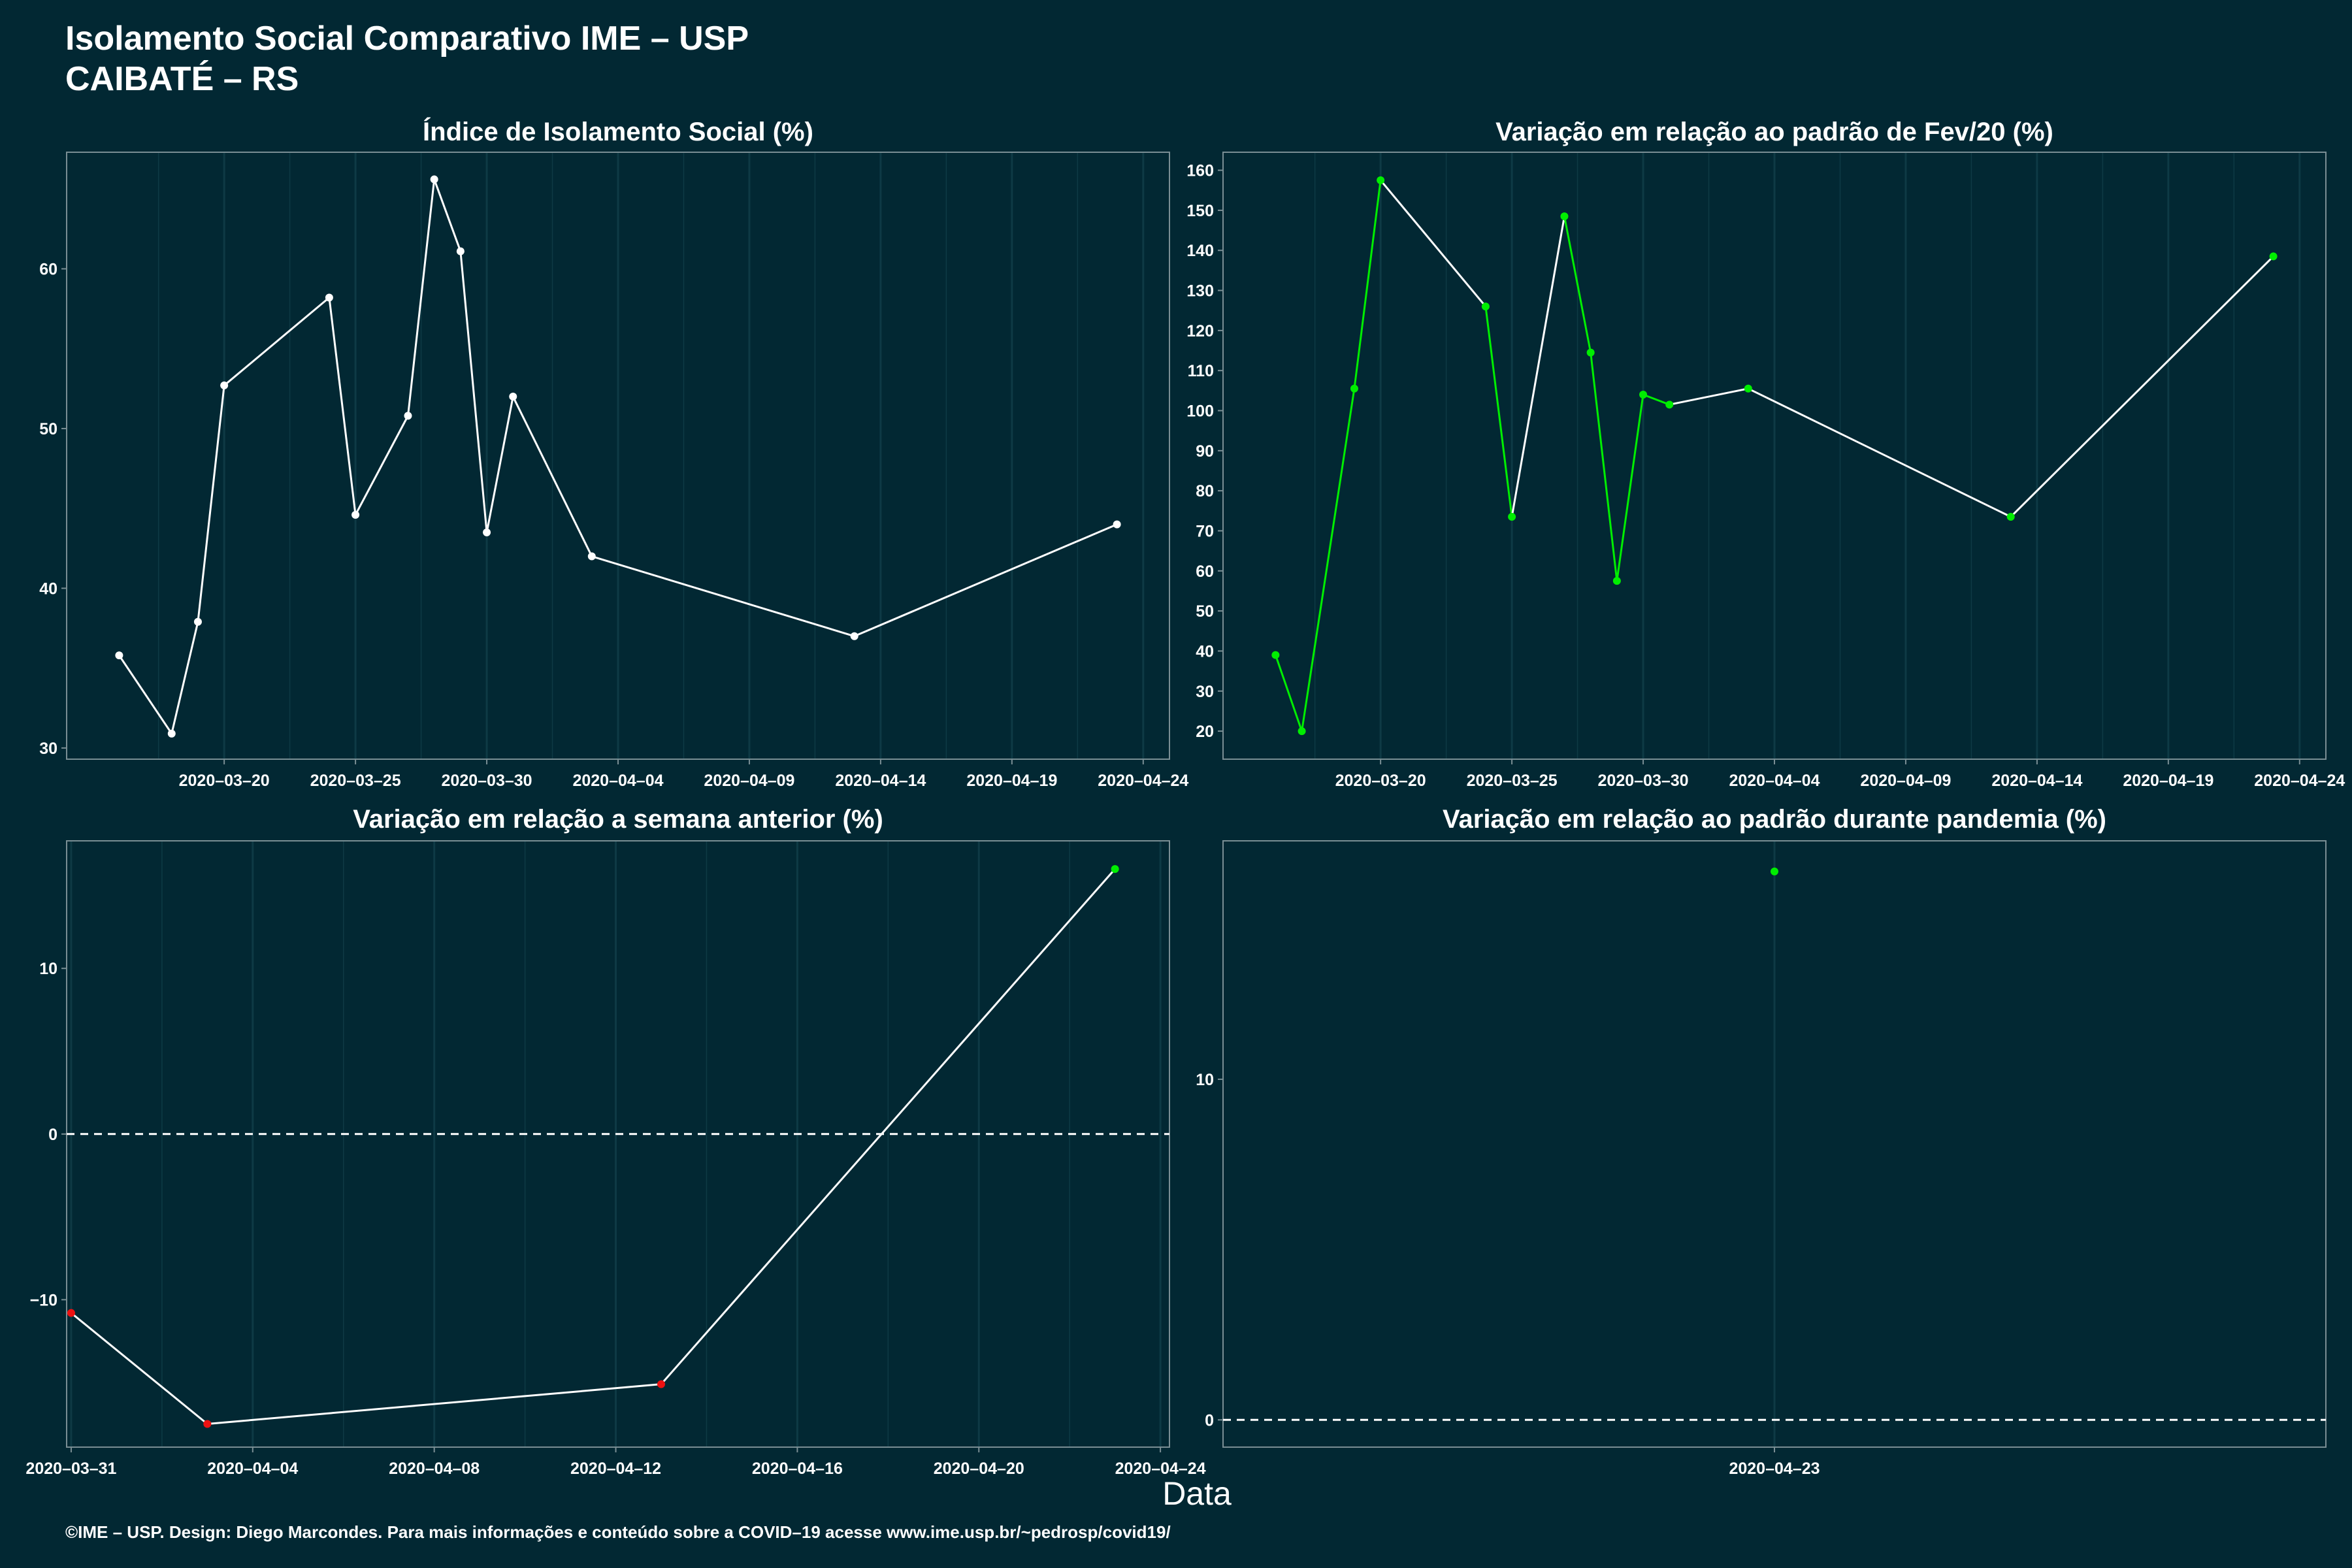 The width and height of the screenshot is (2352, 1568). Describe the element at coordinates (407, 38) in the screenshot. I see `main-title: Isolamento Social Comparativo IME – USP` at that location.